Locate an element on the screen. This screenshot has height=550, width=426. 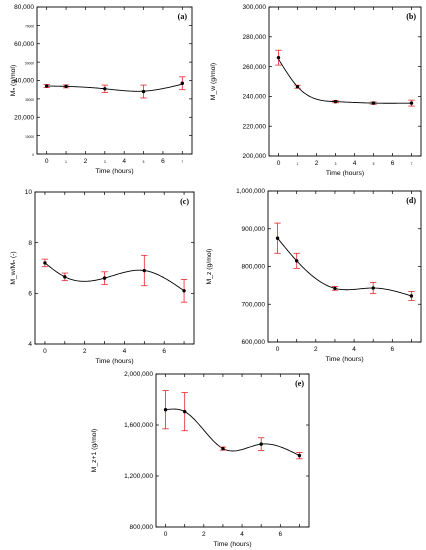
y-axis-title: M_z (g/mol) is located at coordinates (209, 267).